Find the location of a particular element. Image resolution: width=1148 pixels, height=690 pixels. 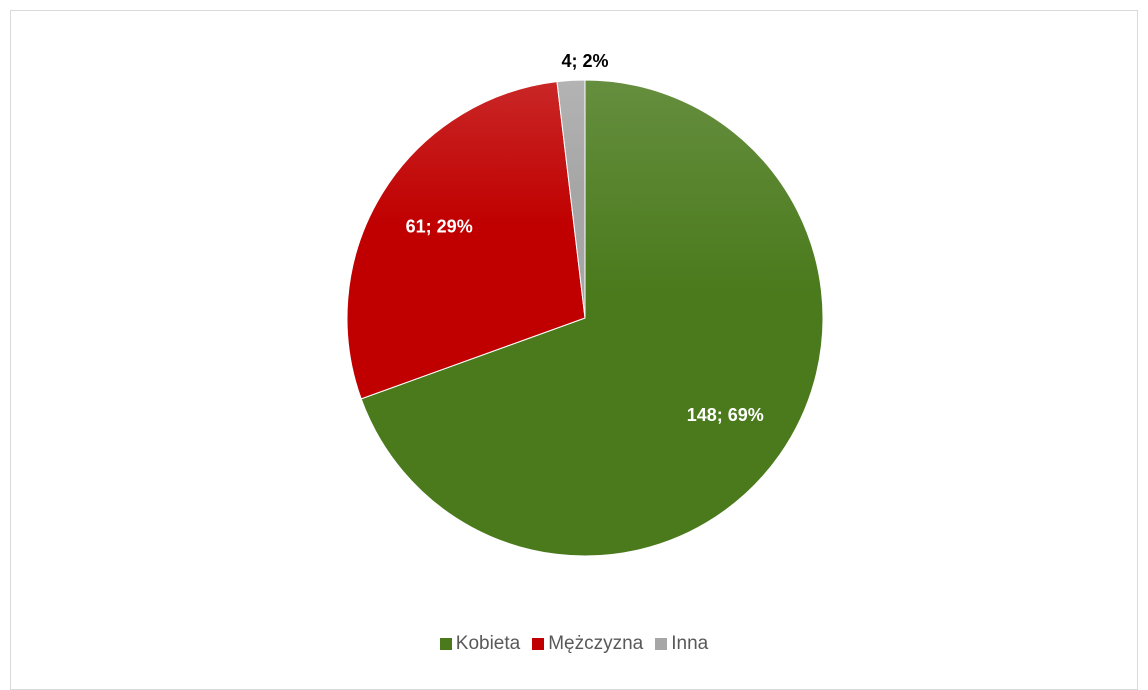

data-label-kobieta: 148; 69% is located at coordinates (725, 415).